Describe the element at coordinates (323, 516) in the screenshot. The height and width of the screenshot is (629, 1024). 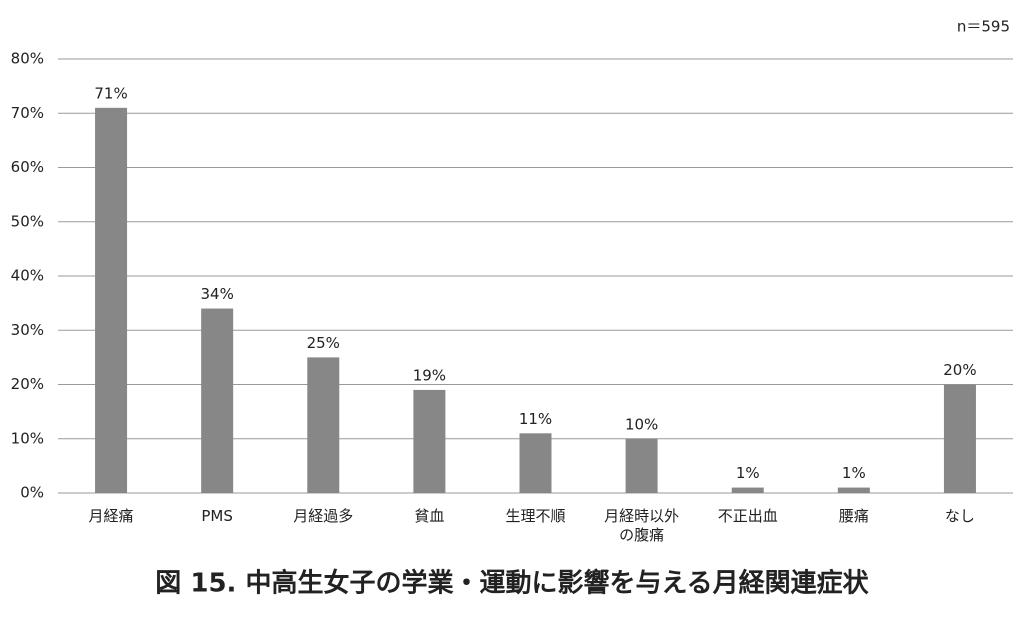
I see `x-tick-label: 月経過多` at that location.